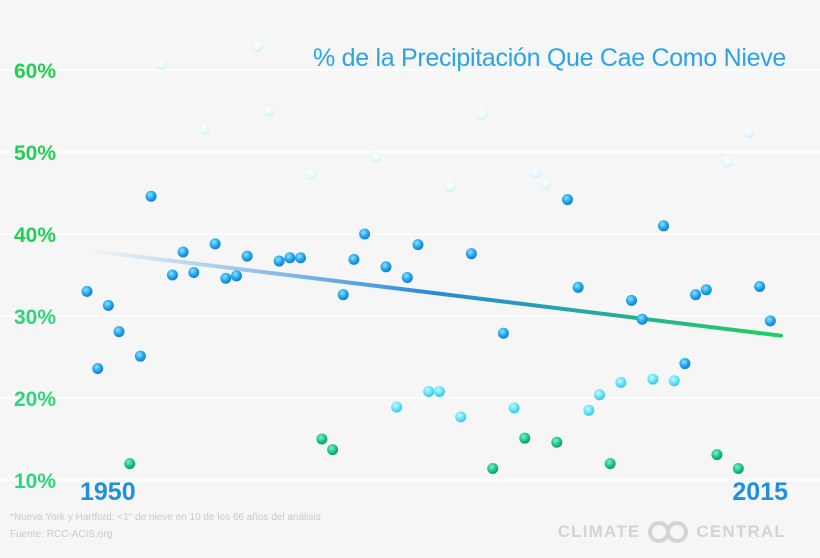 This screenshot has width=820, height=558. I want to click on trend-line-group, so click(434, 293).